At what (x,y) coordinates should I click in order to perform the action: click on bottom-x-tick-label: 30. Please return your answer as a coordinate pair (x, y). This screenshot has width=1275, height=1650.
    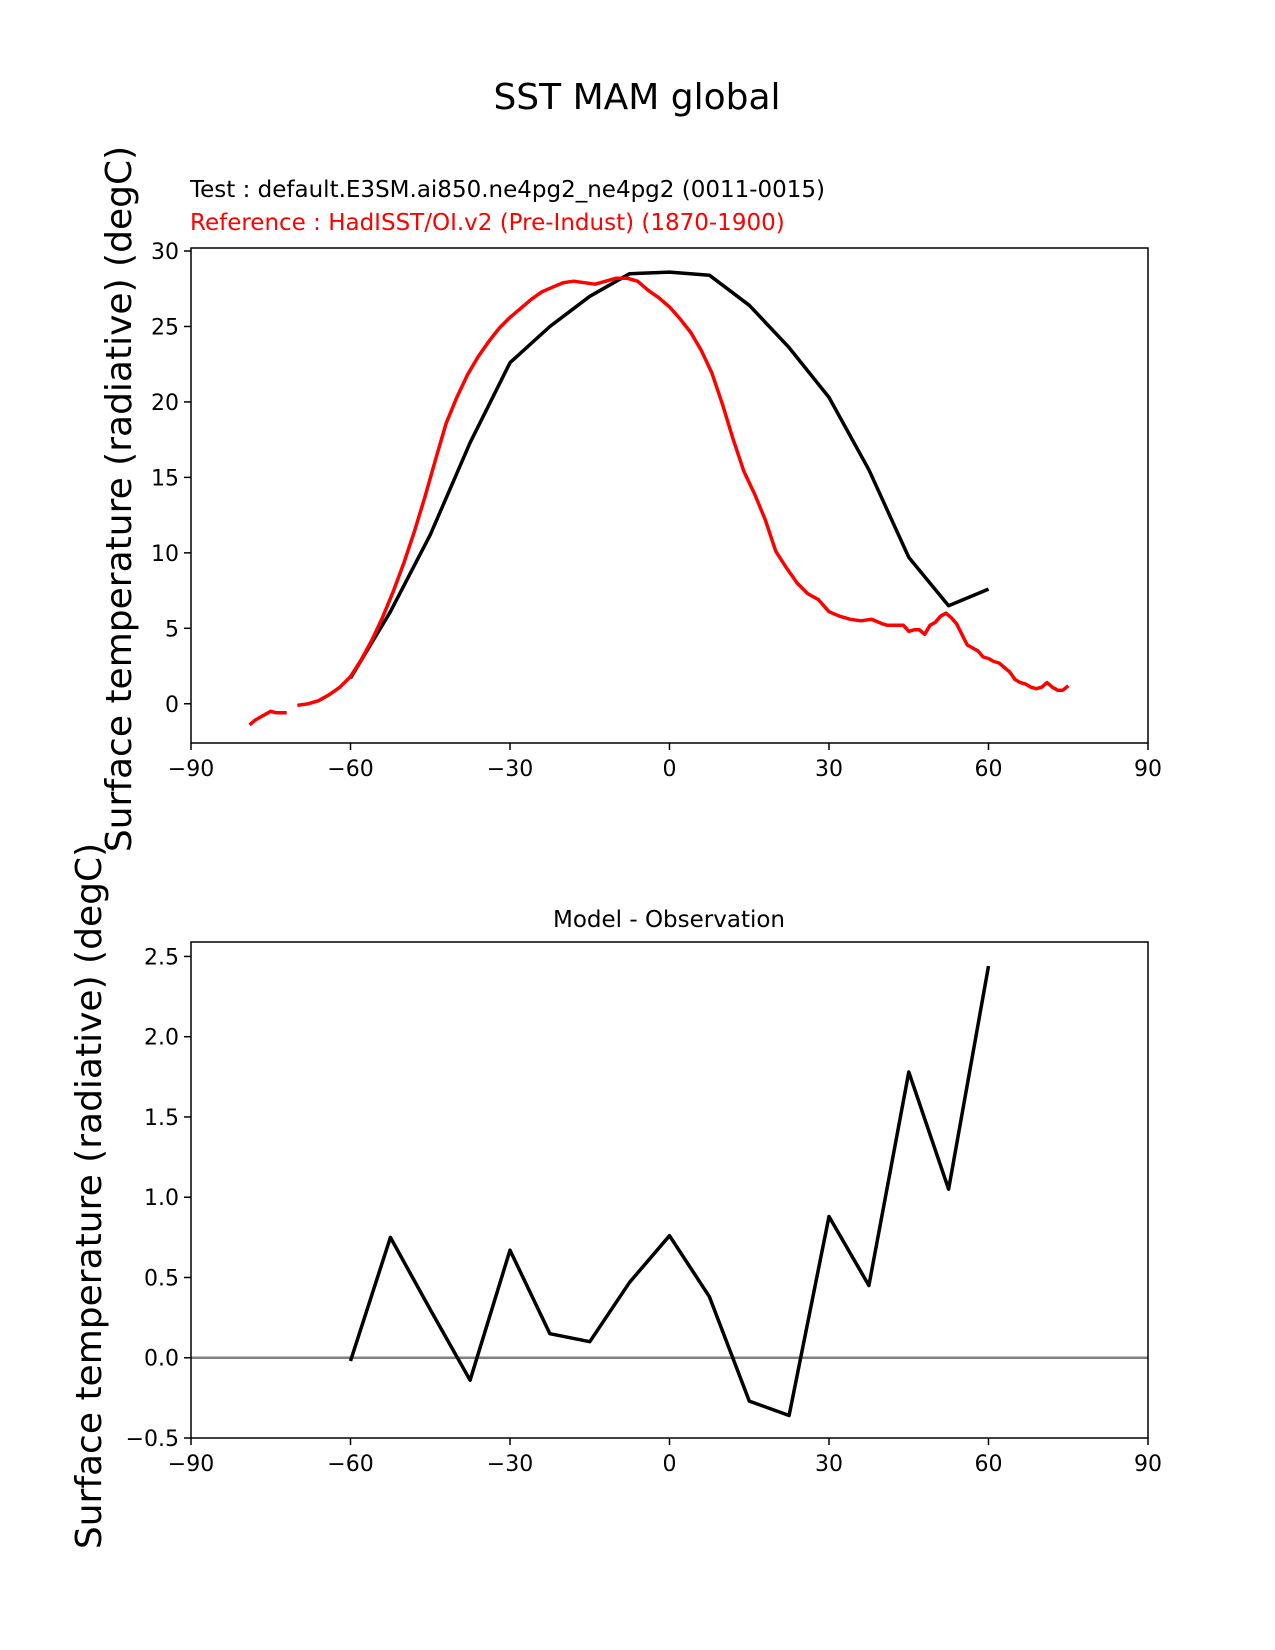
    Looking at the image, I should click on (829, 1464).